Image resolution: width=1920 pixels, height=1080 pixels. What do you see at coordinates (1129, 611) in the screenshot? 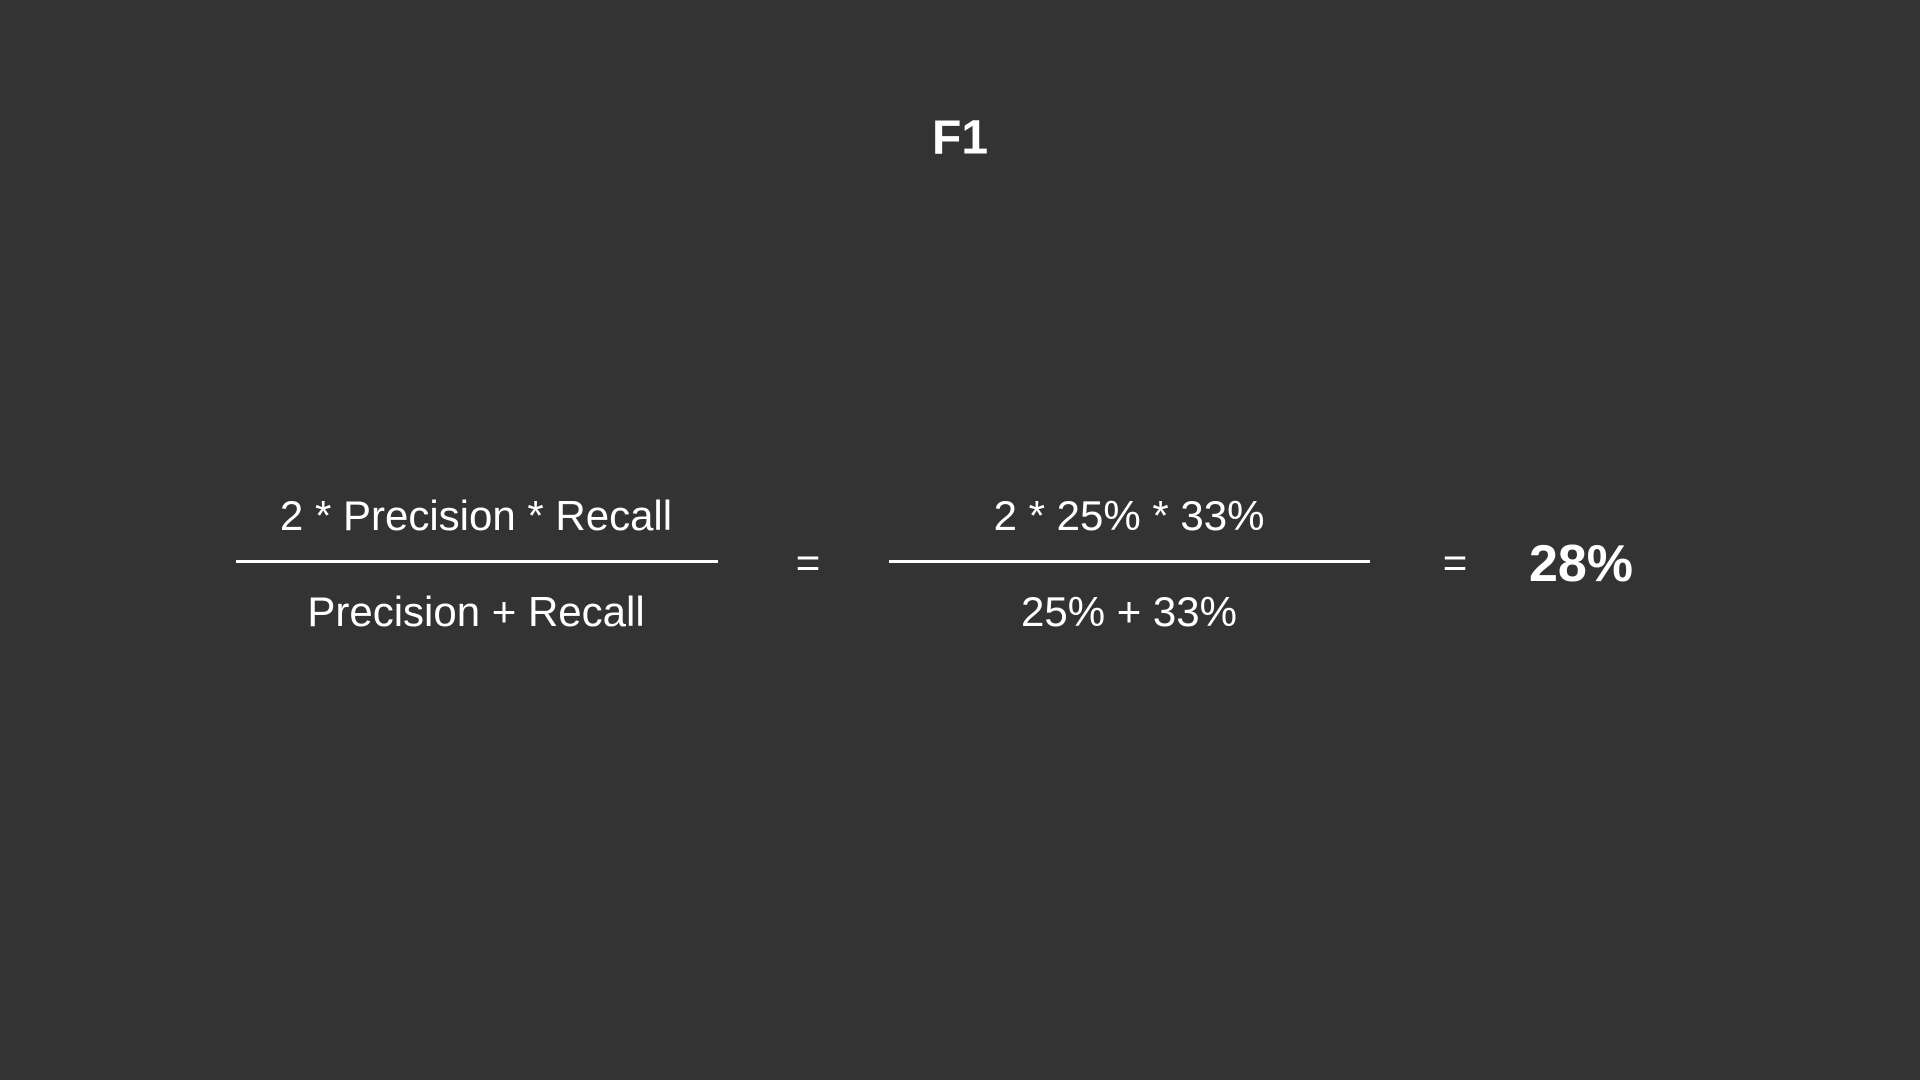
I see `substituted-denominator: 25% + 33%` at bounding box center [1129, 611].